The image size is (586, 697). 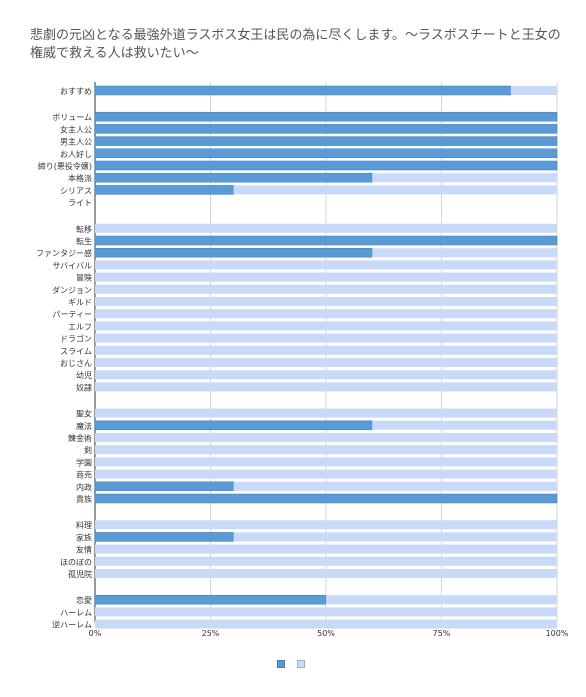 I want to click on category-label: 魔法, so click(x=84, y=426).